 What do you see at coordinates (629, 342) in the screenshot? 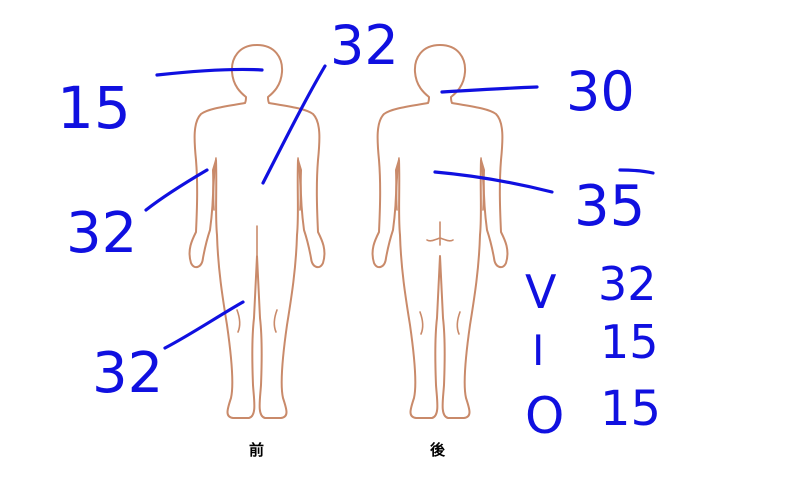
I see `legend-value-i: 15` at bounding box center [629, 342].